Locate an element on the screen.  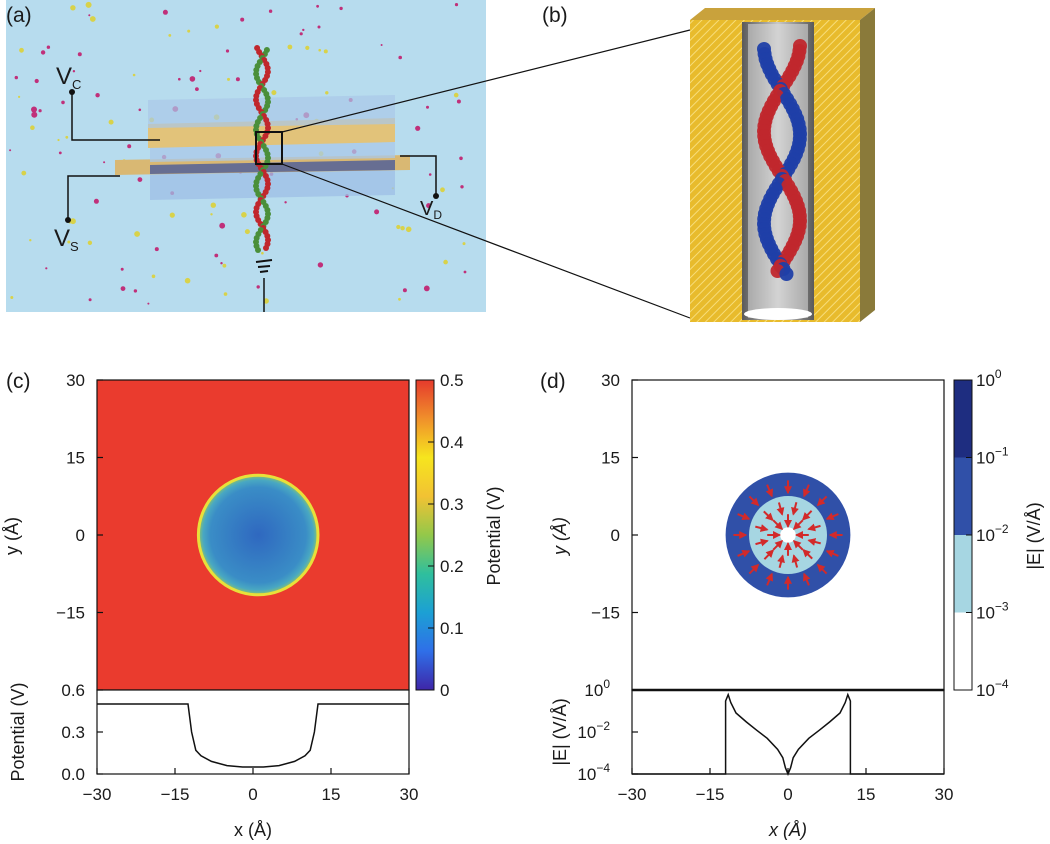
pore-potential-region is located at coordinates (258, 535).